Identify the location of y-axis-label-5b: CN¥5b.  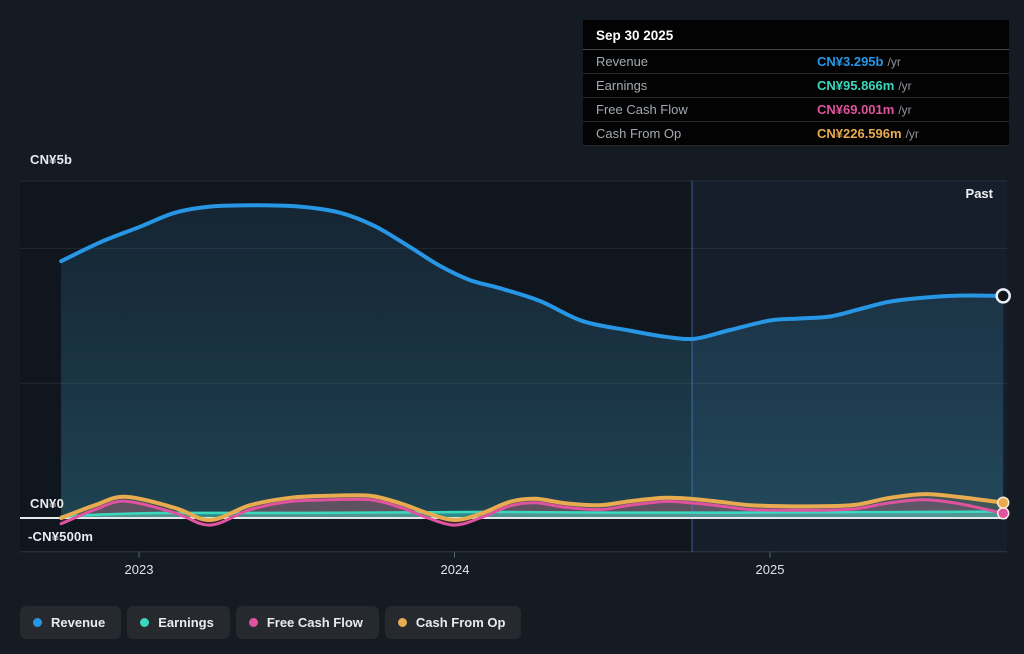
(51, 159).